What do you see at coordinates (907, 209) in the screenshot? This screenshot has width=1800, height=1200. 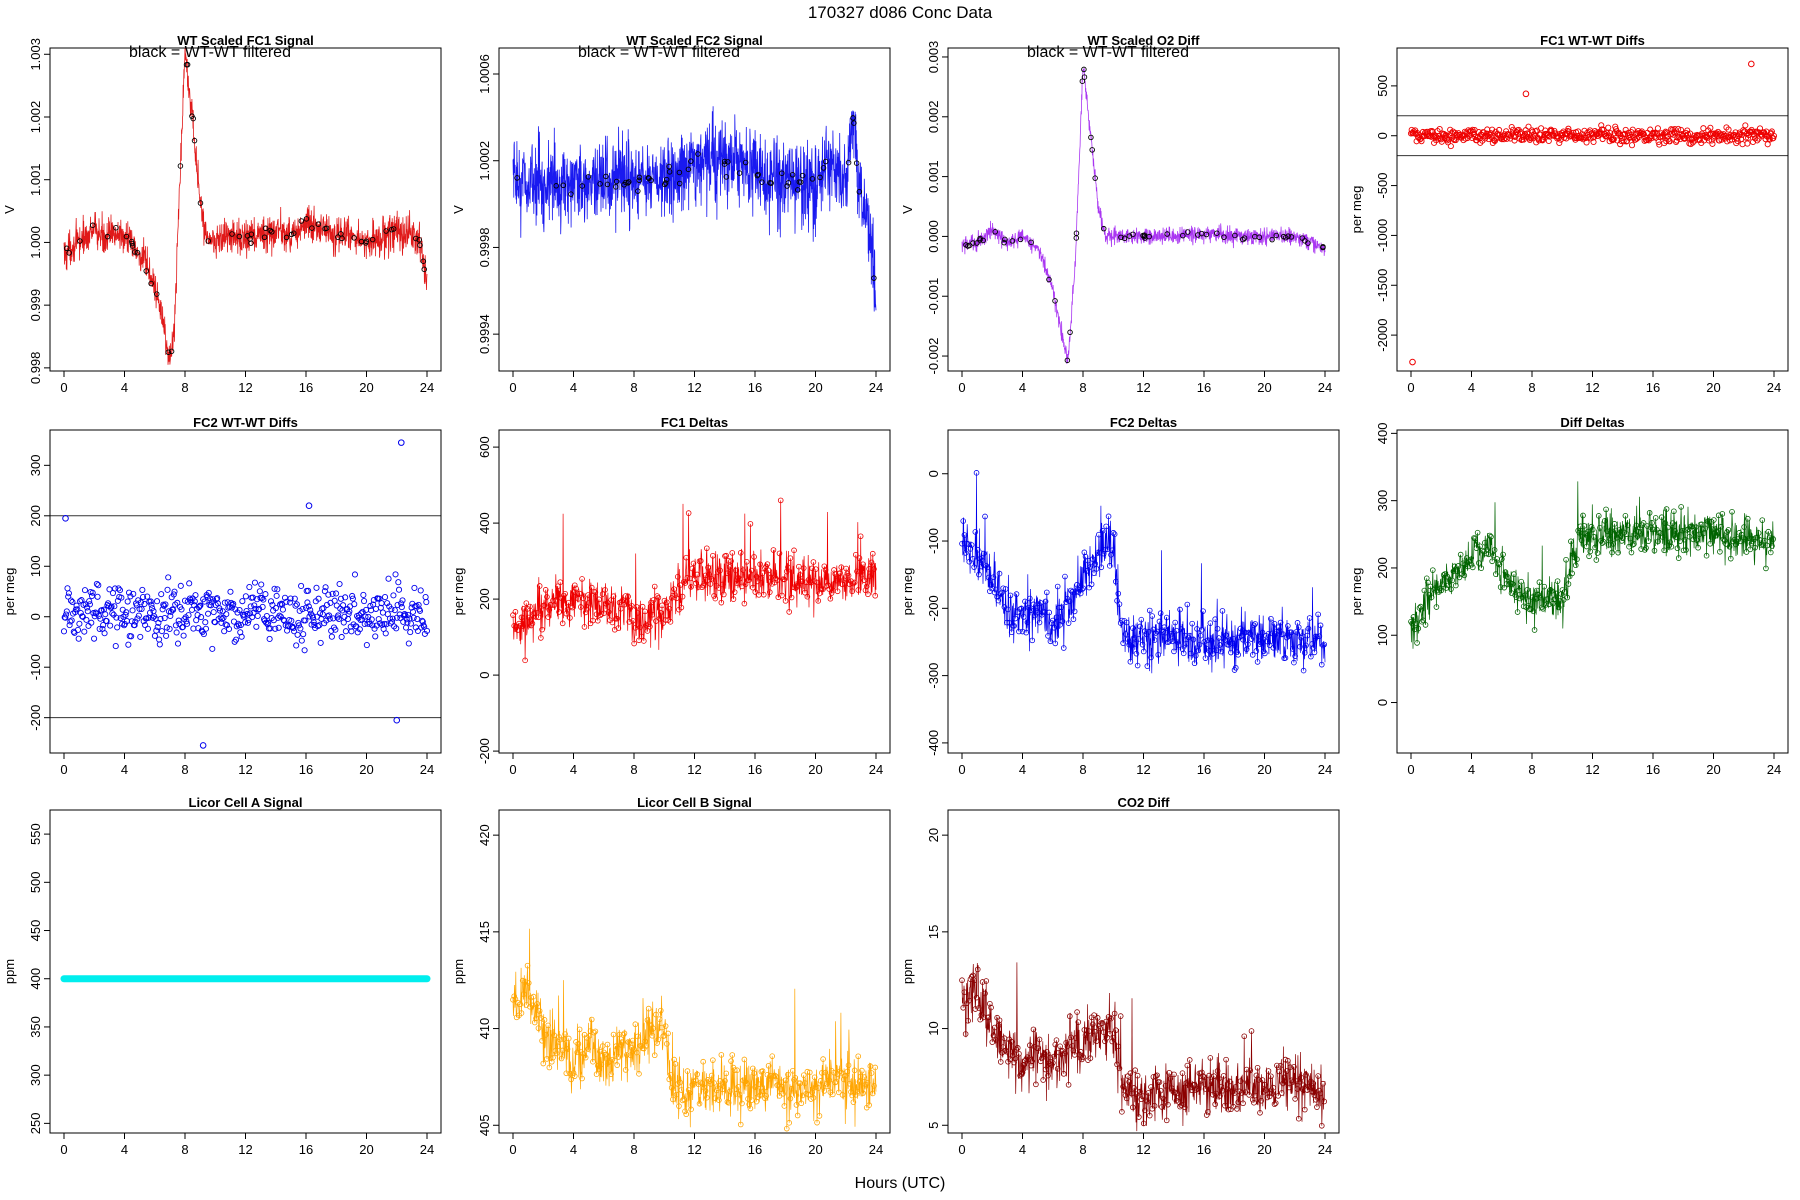 I see `panel-ylabel: V` at bounding box center [907, 209].